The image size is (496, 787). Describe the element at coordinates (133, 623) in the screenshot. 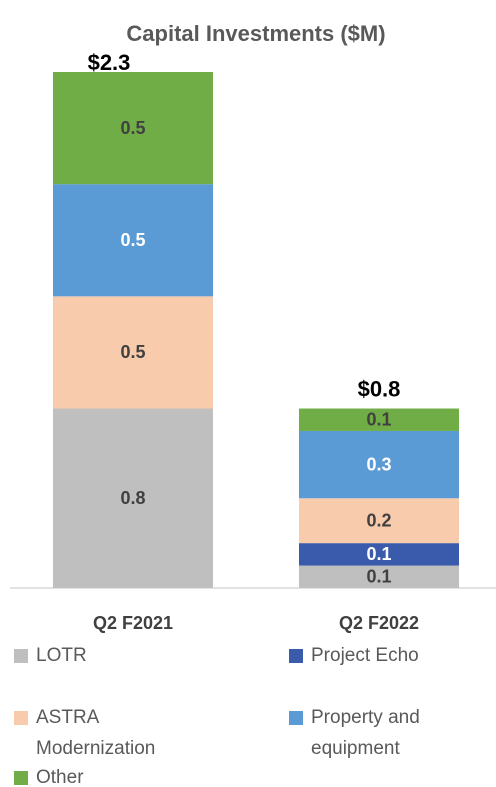

I see `x-tick-label: Q2 F2021` at that location.